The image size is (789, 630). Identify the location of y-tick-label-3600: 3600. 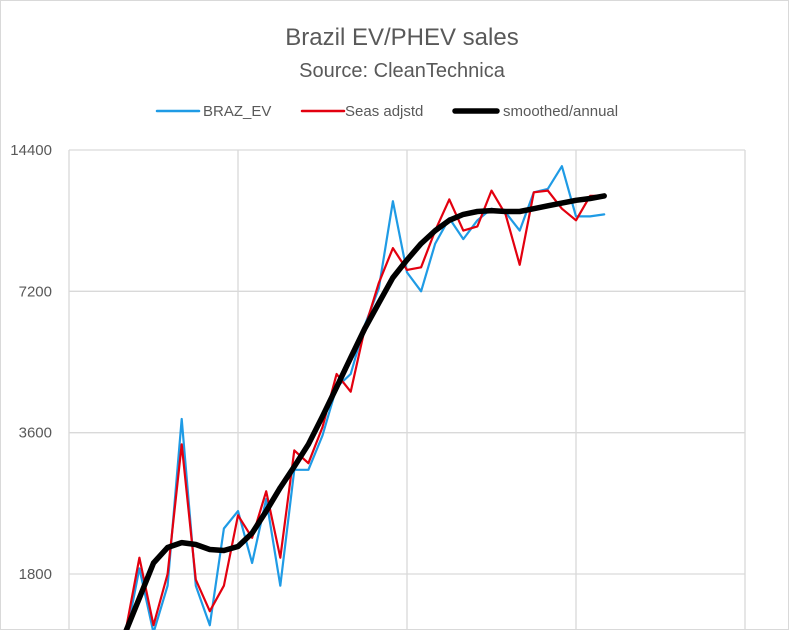
(35, 433).